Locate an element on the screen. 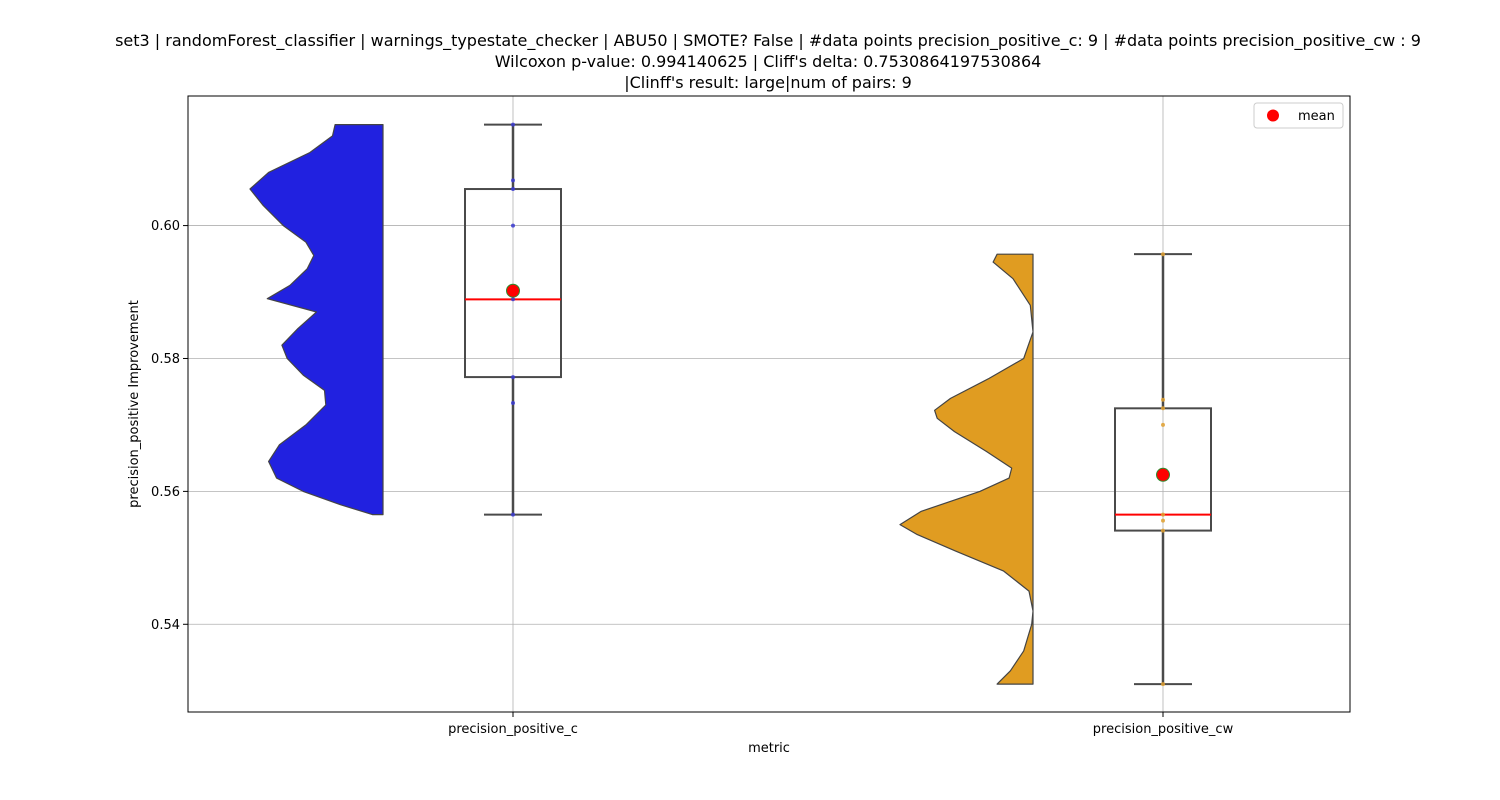 This screenshot has height=800, width=1500. legend: mean is located at coordinates (1298, 115).